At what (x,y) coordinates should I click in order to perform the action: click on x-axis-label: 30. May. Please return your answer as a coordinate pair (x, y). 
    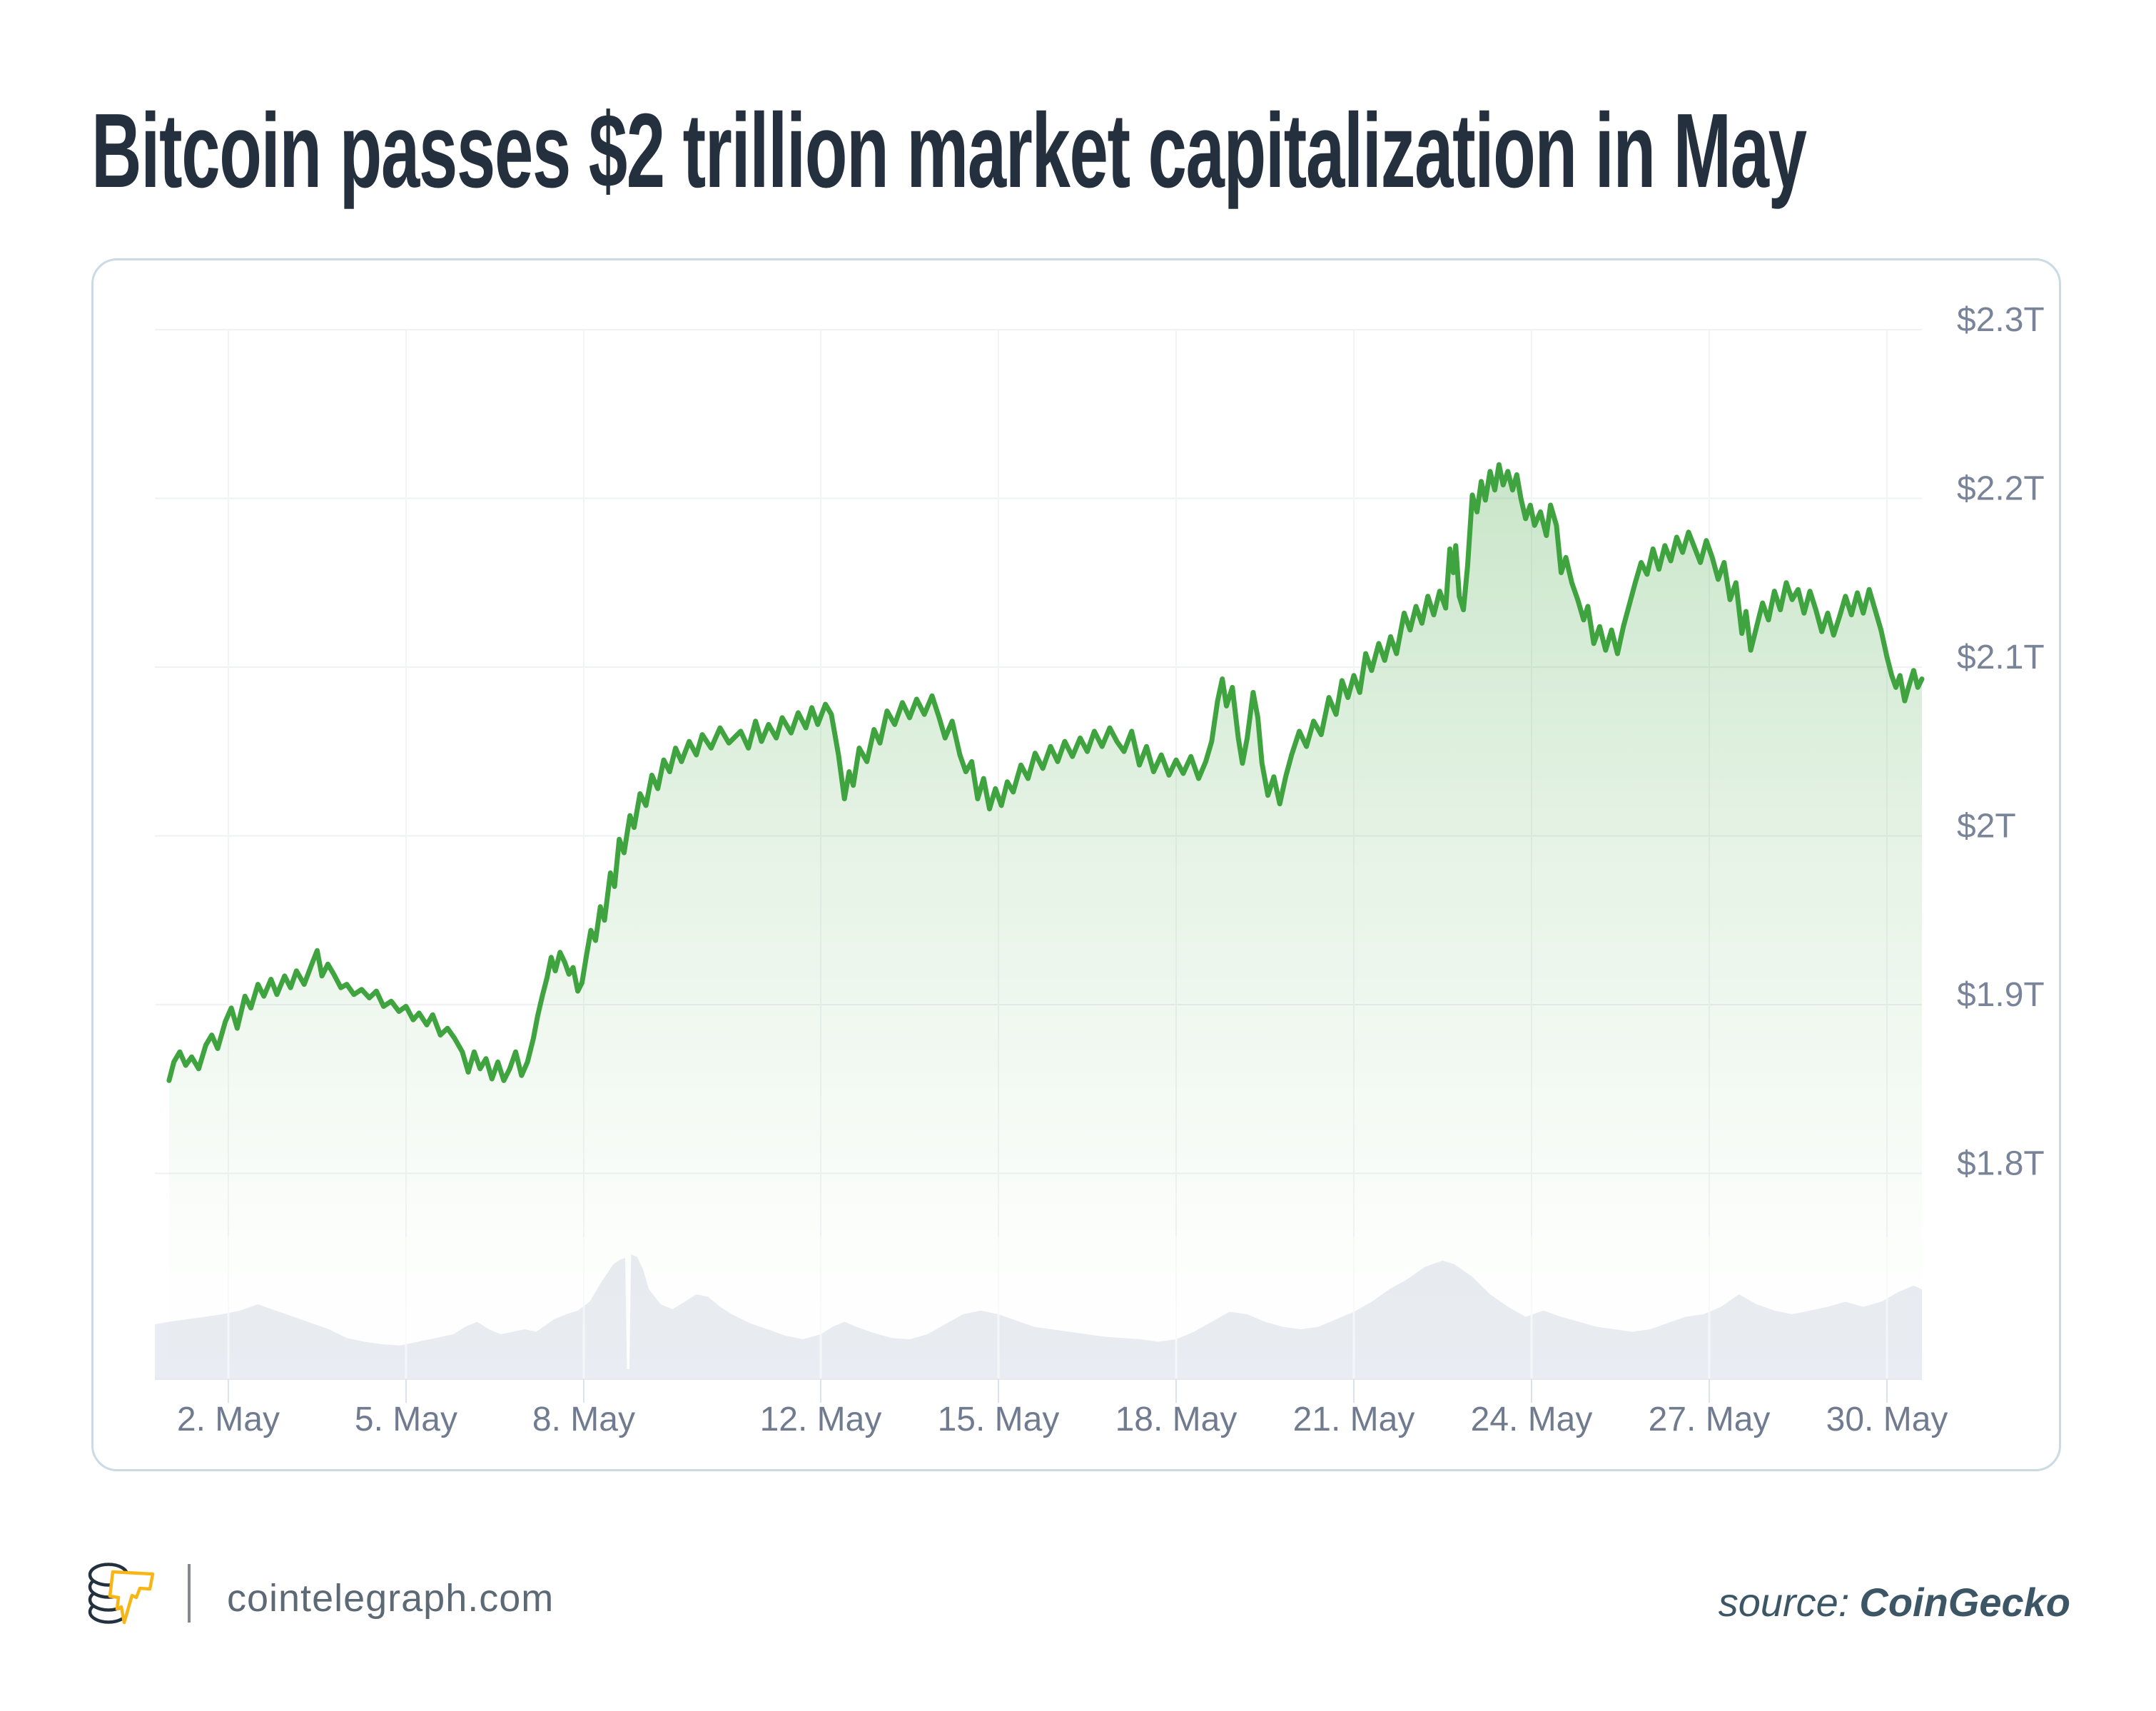
    Looking at the image, I should click on (1887, 1419).